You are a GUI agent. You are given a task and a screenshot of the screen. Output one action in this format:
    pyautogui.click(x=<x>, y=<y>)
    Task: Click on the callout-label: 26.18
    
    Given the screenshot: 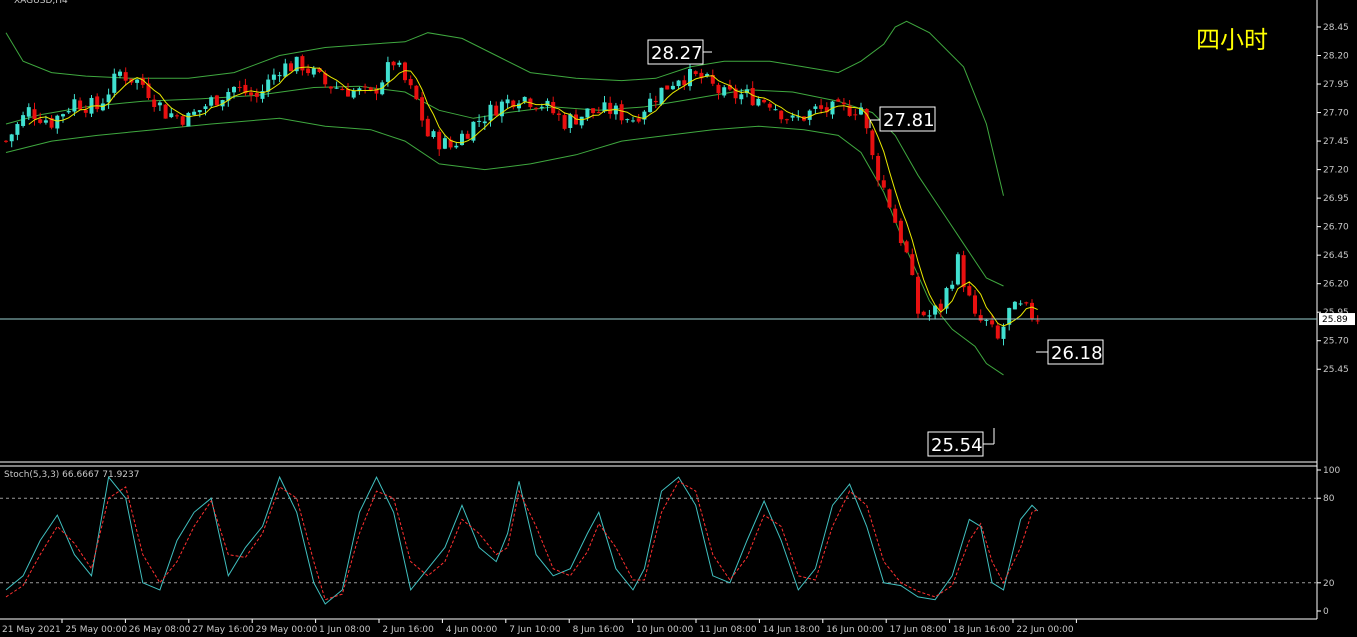 What is the action you would take?
    pyautogui.click(x=1077, y=353)
    